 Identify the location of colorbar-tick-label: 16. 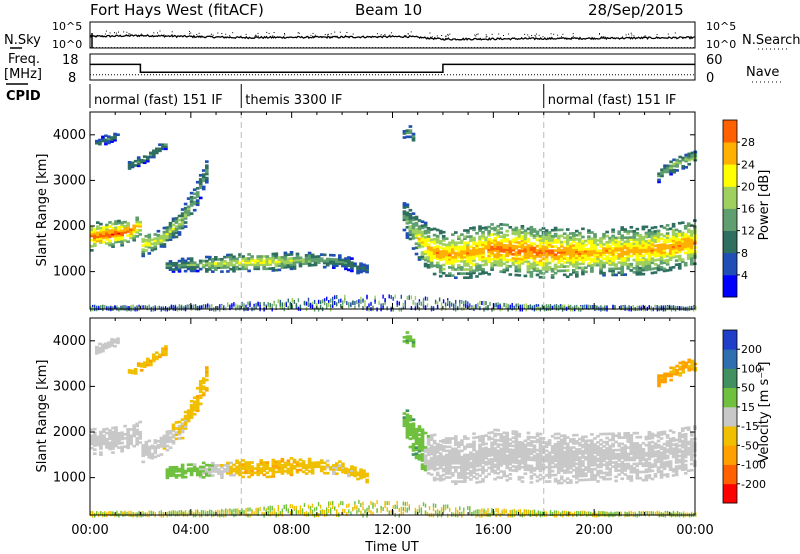
(748, 209).